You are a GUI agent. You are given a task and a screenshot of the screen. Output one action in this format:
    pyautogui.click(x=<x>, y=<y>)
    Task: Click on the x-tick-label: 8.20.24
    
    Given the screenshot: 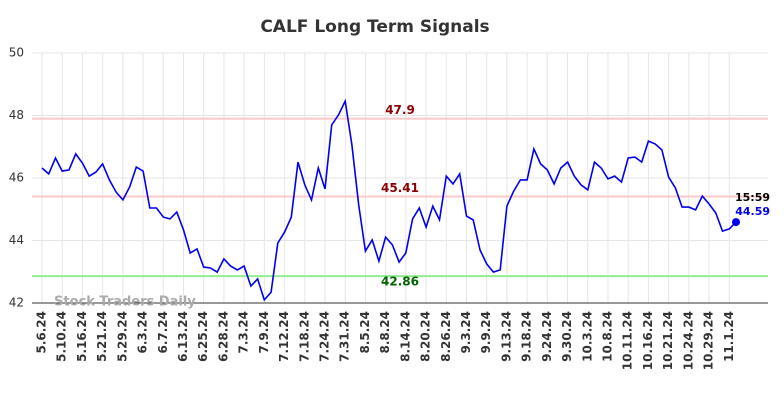 What is the action you would take?
    pyautogui.click(x=426, y=336)
    